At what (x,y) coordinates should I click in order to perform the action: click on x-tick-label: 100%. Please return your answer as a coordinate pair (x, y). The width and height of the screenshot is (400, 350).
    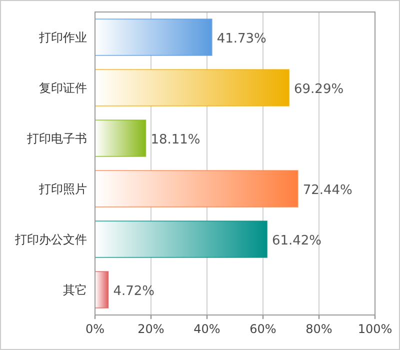
    Looking at the image, I should click on (375, 329).